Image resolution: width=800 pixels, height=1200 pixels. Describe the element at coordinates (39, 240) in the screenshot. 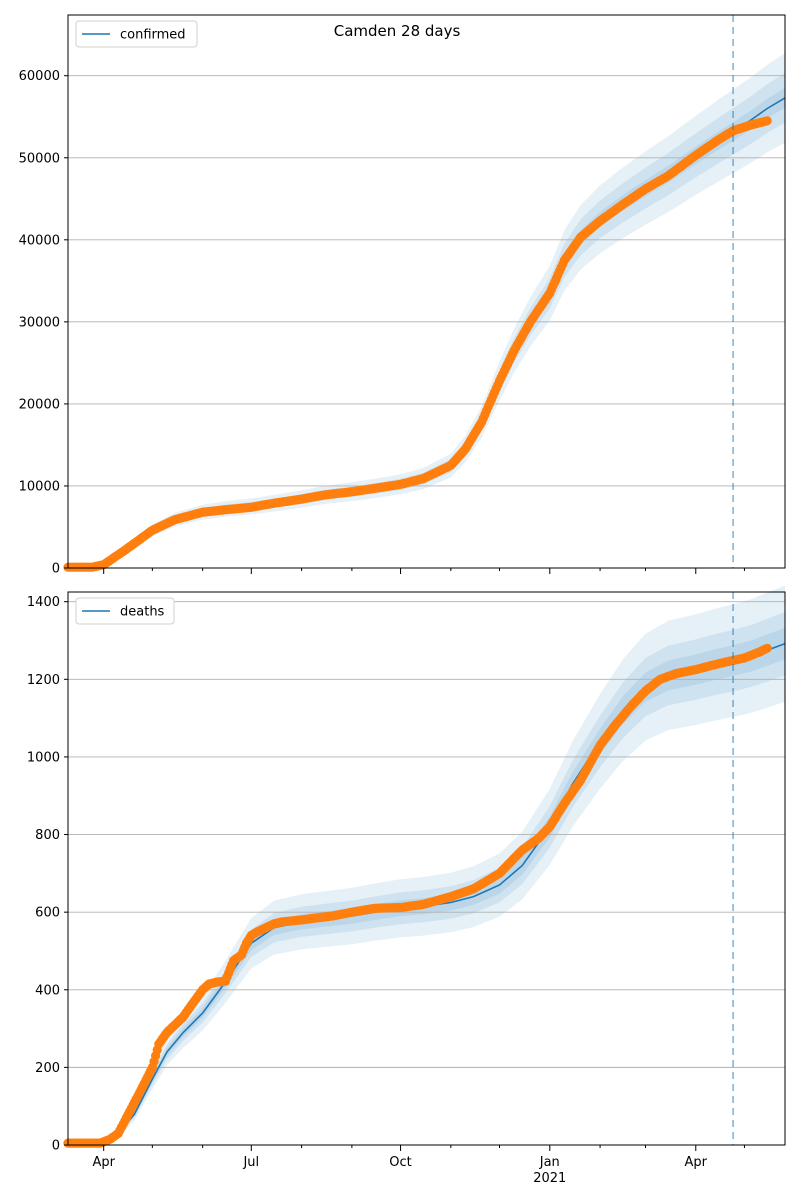

I see `y-tick-label: 40000` at that location.